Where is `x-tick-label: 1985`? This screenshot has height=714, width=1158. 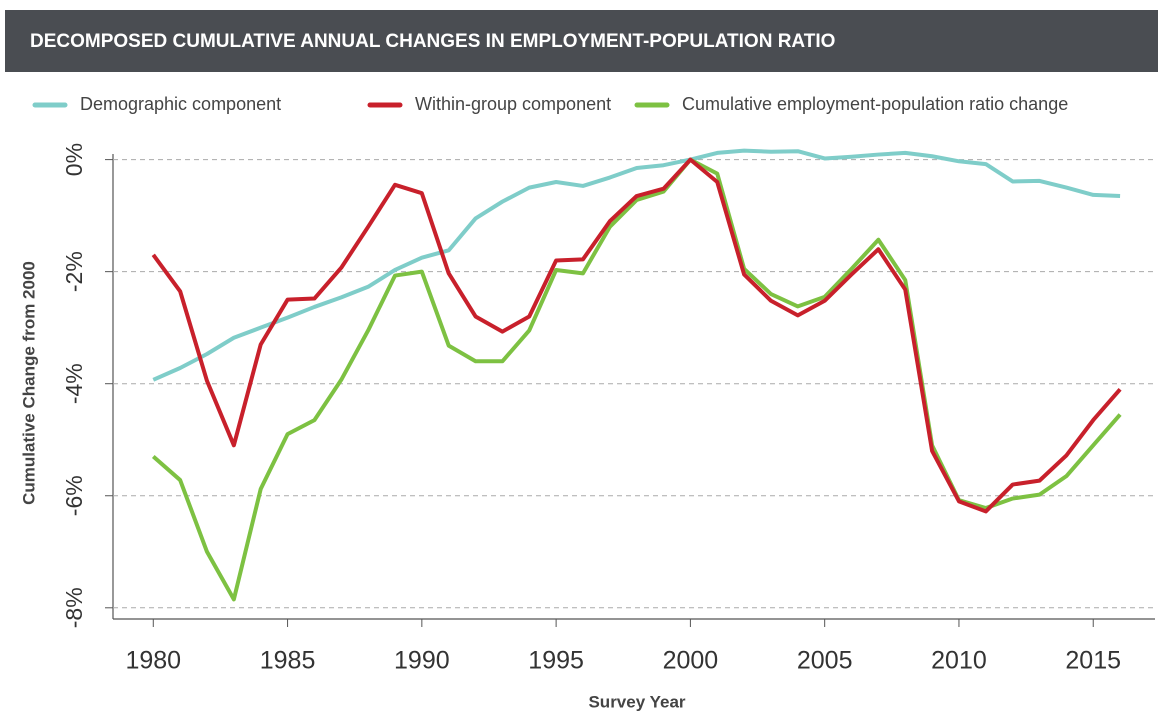 x-tick-label: 1985 is located at coordinates (288, 661).